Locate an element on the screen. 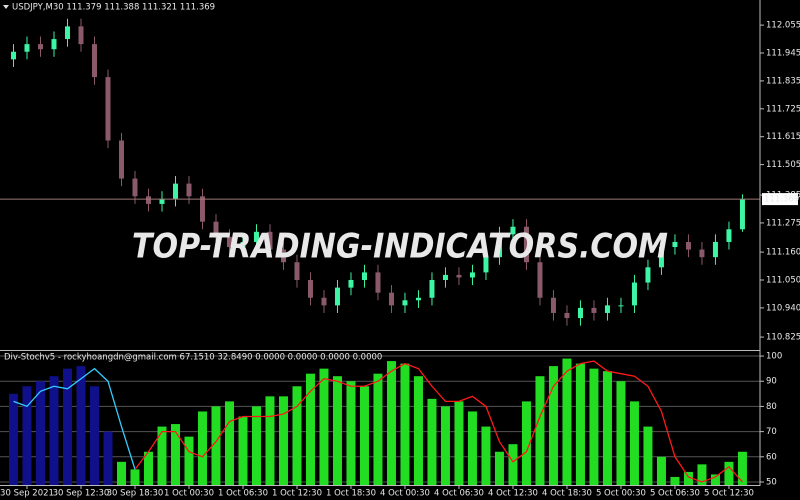 The width and height of the screenshot is (800, 500). y-tick-label: 110.825 is located at coordinates (783, 338).